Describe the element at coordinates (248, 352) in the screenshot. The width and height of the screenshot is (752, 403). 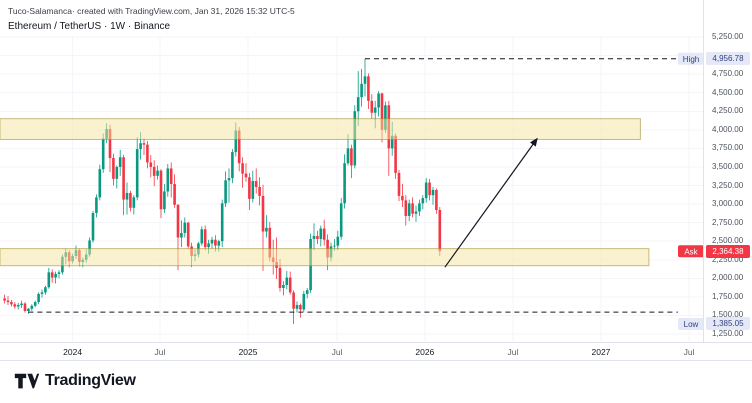
I see `time-tick-label: 2025` at that location.